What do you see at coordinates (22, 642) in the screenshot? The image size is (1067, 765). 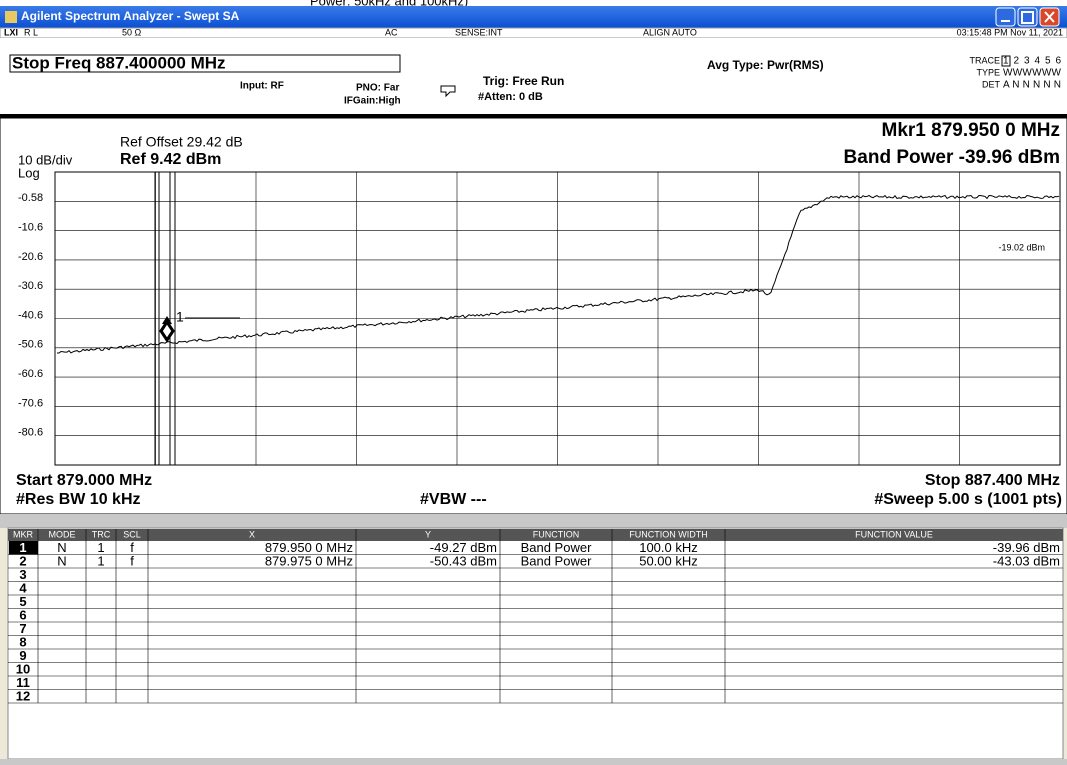 I see `table-cell: 8` at bounding box center [22, 642].